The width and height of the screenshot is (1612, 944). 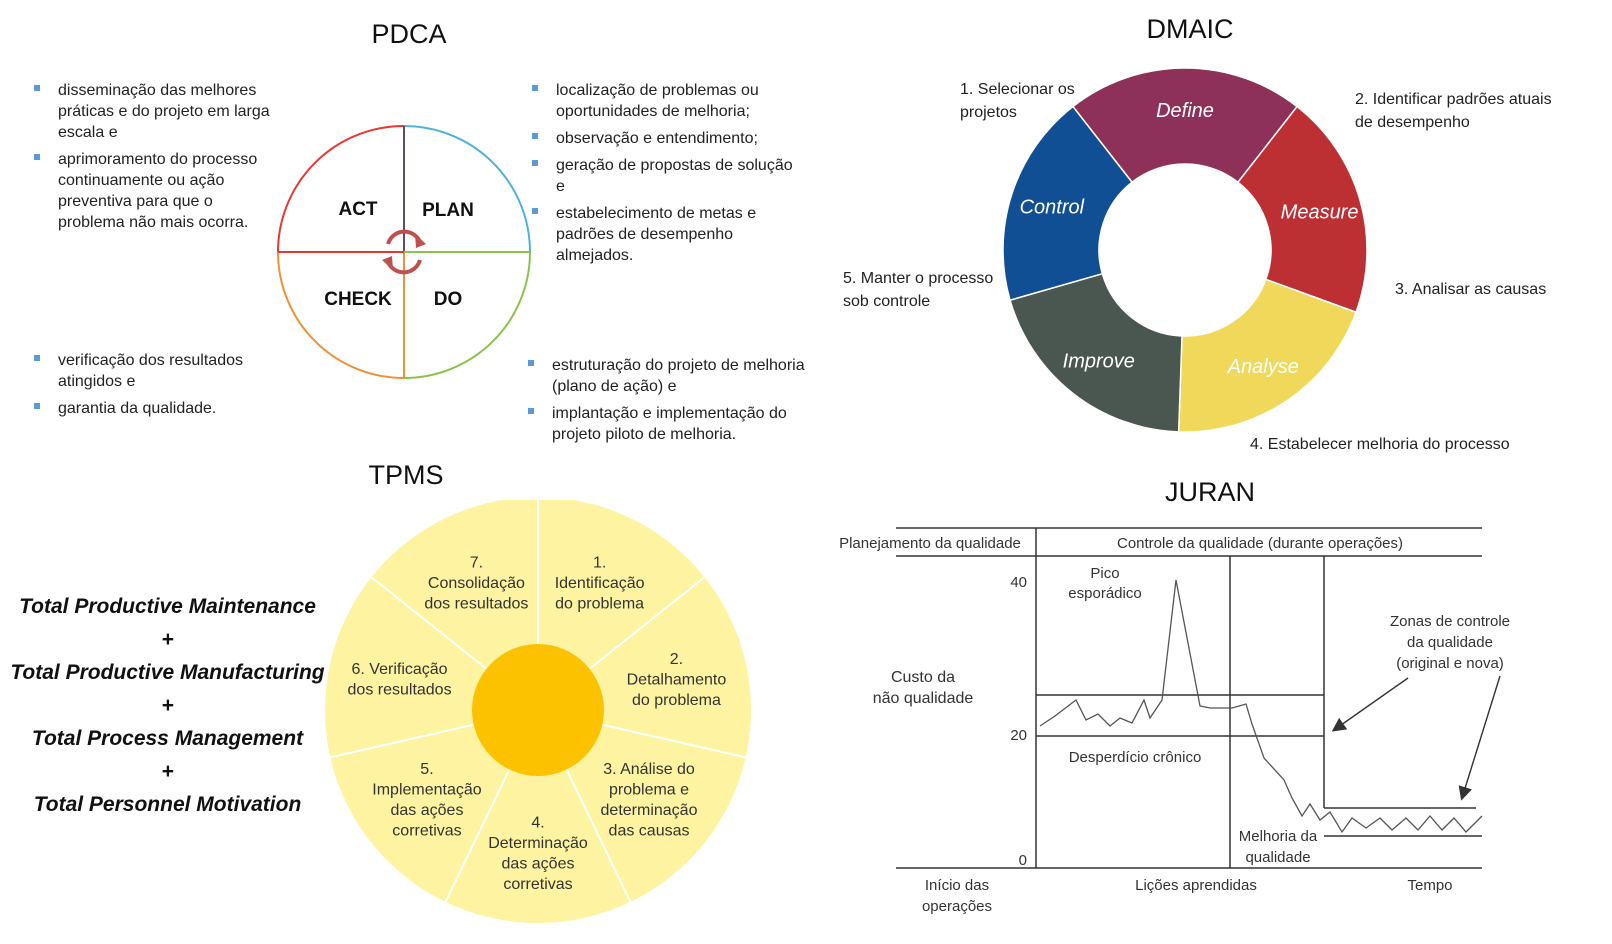 What do you see at coordinates (1104, 593) in the screenshot?
I see `juran-spike-label: esporádico` at bounding box center [1104, 593].